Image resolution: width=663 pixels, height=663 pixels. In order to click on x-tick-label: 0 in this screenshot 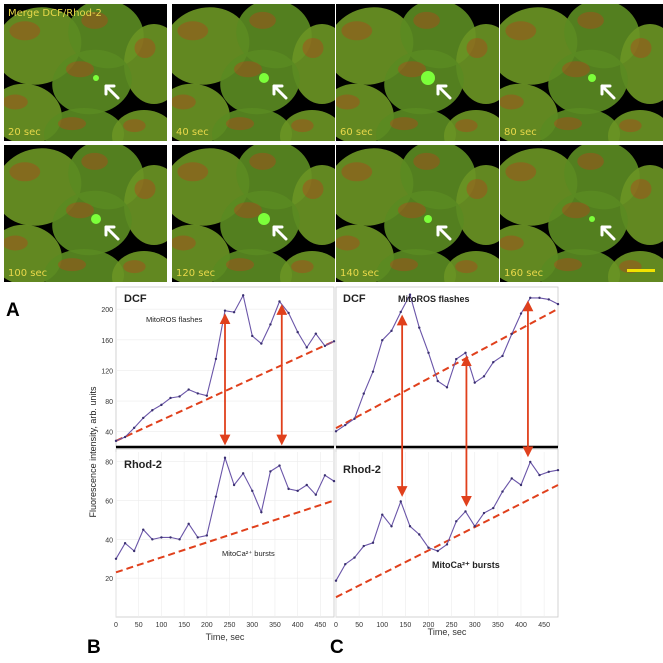, I will do `click(336, 625)`.